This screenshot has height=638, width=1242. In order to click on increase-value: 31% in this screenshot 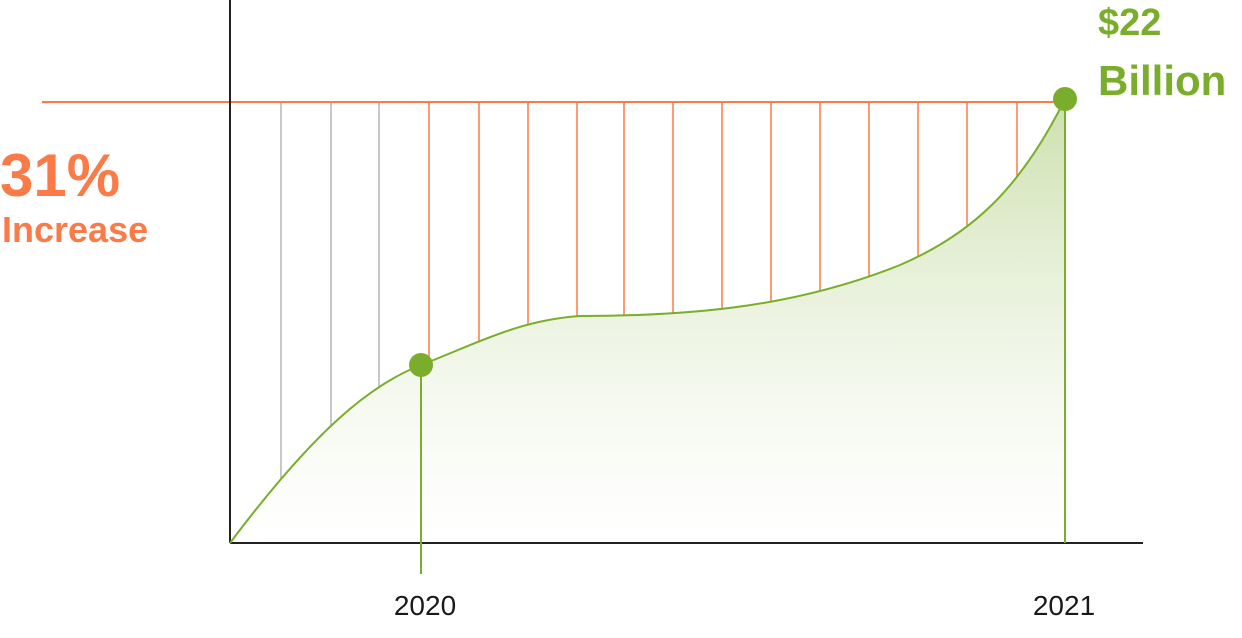, I will do `click(60, 175)`.